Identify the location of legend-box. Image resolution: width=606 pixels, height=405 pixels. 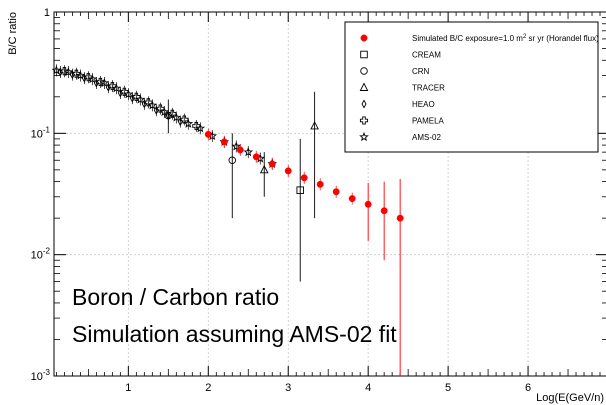
(471, 87).